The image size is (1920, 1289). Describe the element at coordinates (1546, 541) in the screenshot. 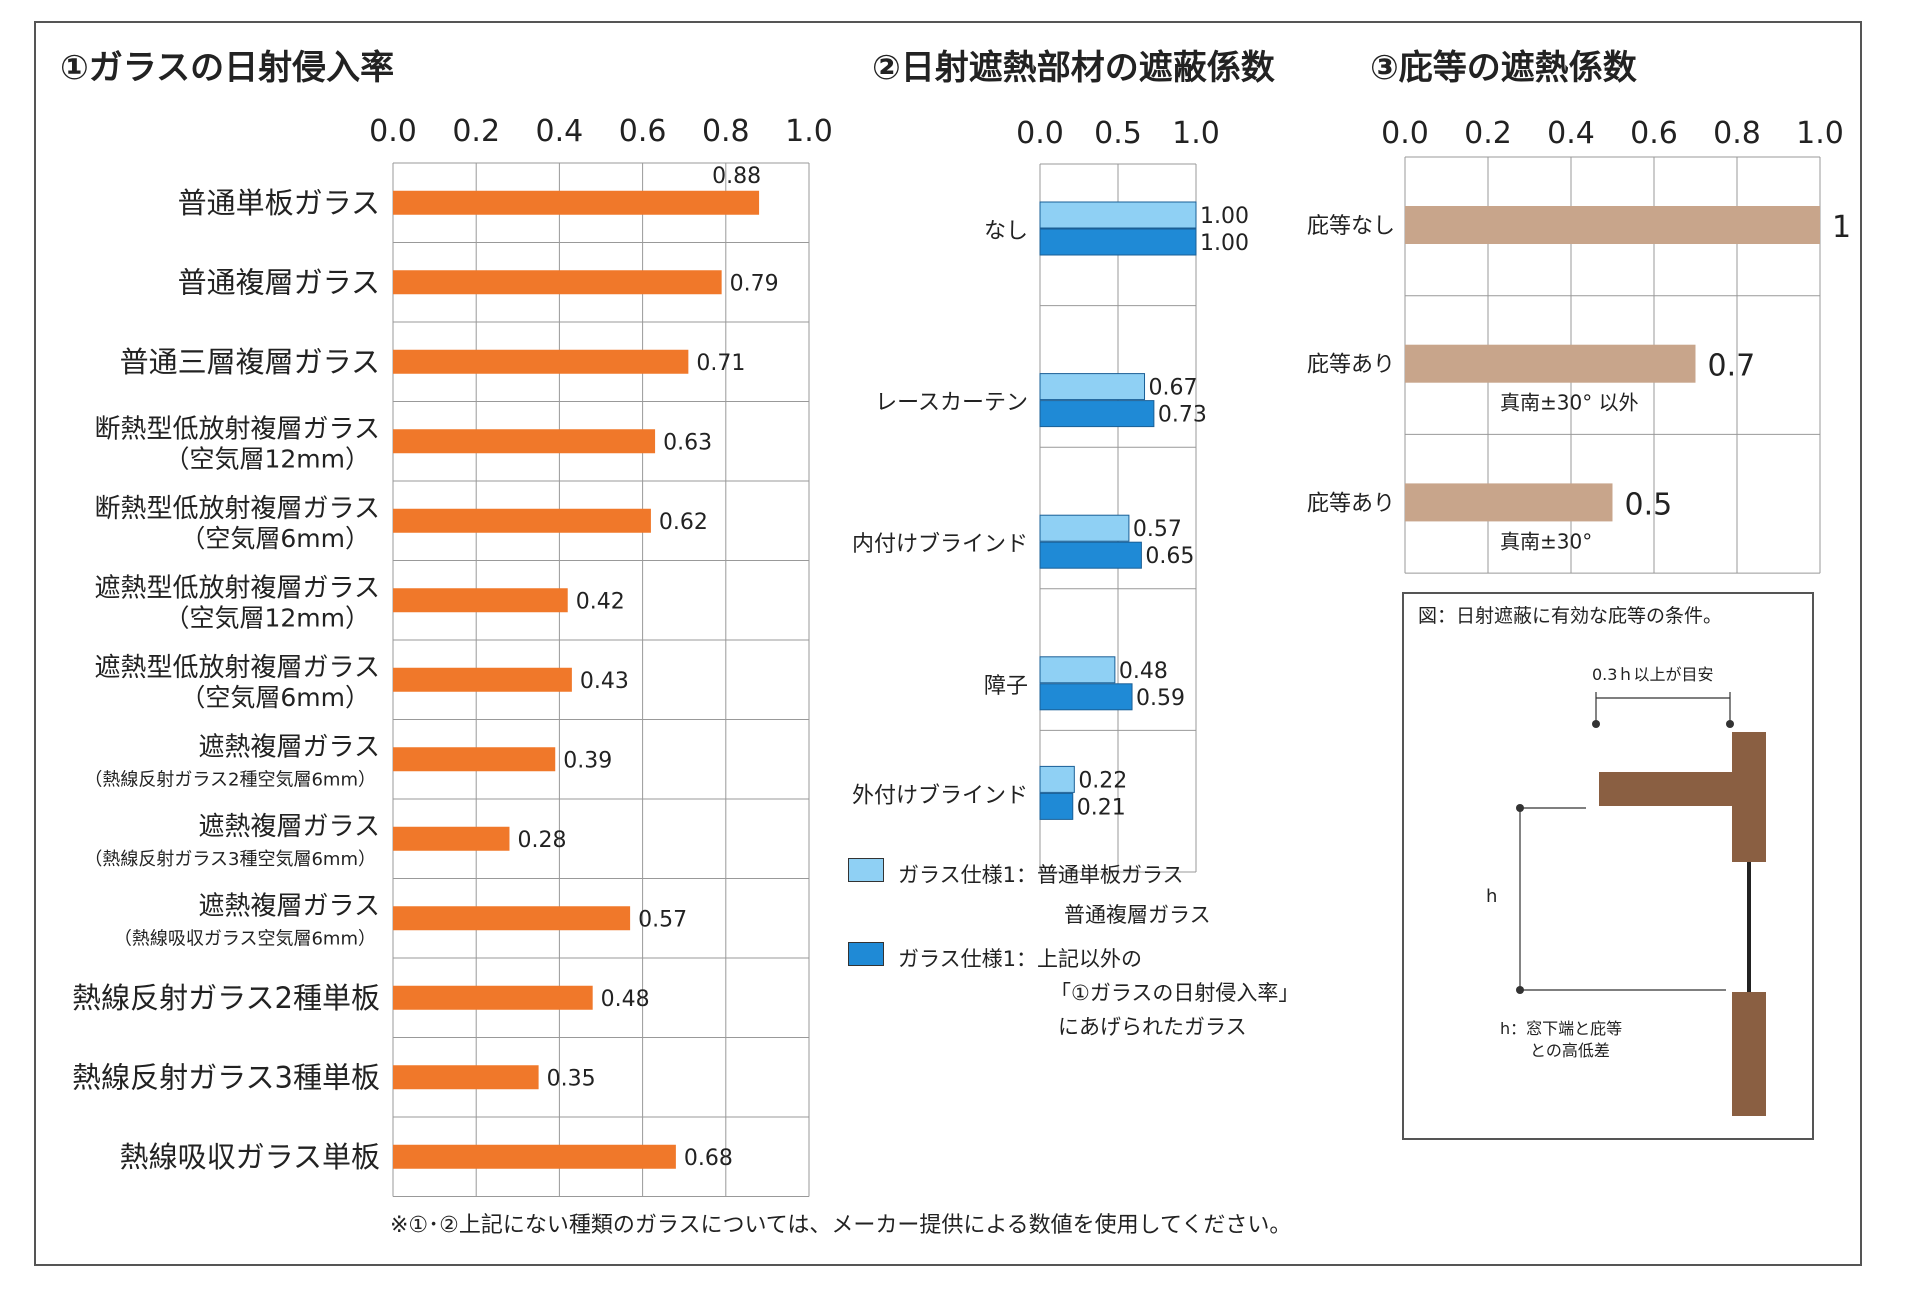

I see `category-sublabel: 真南±30°` at that location.